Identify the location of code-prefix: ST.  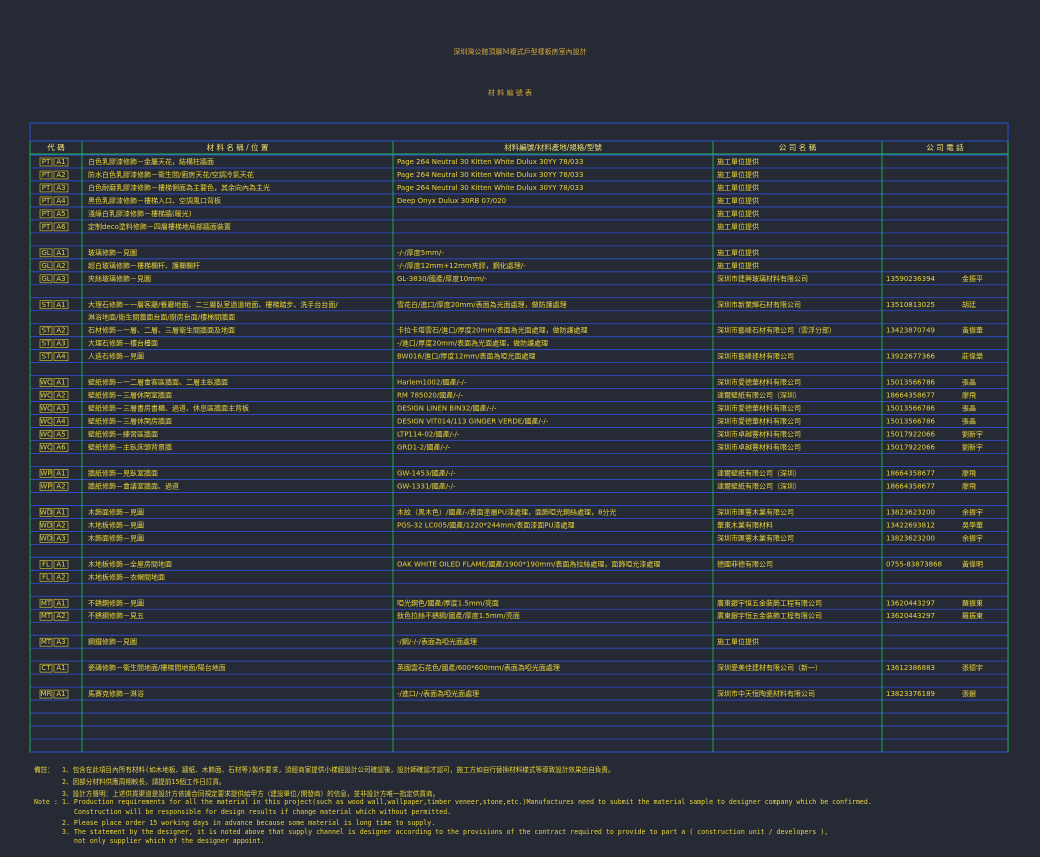
(46, 357).